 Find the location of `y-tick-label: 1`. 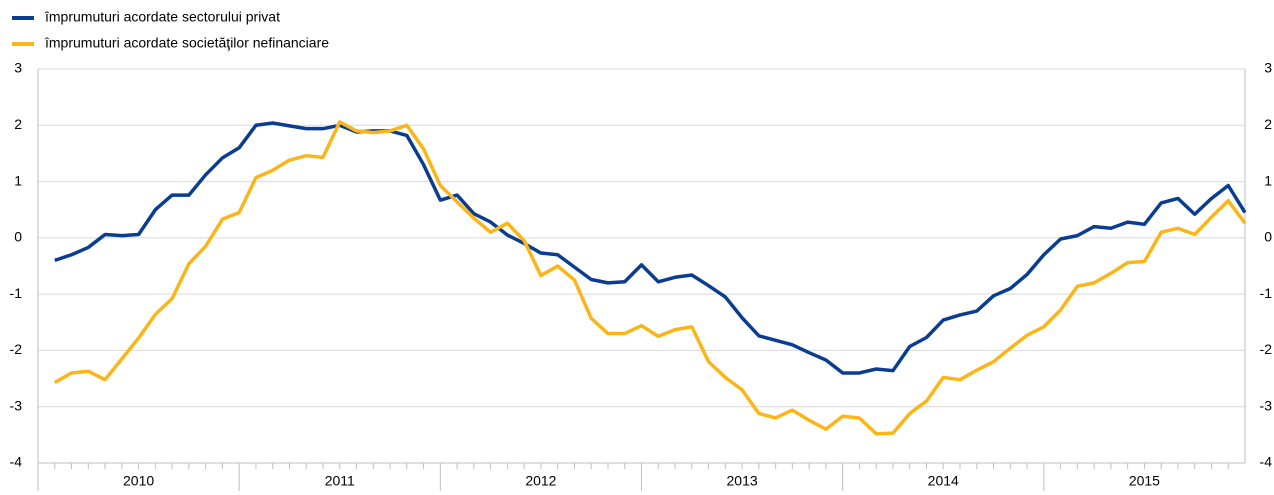

y-tick-label: 1 is located at coordinates (18, 180).